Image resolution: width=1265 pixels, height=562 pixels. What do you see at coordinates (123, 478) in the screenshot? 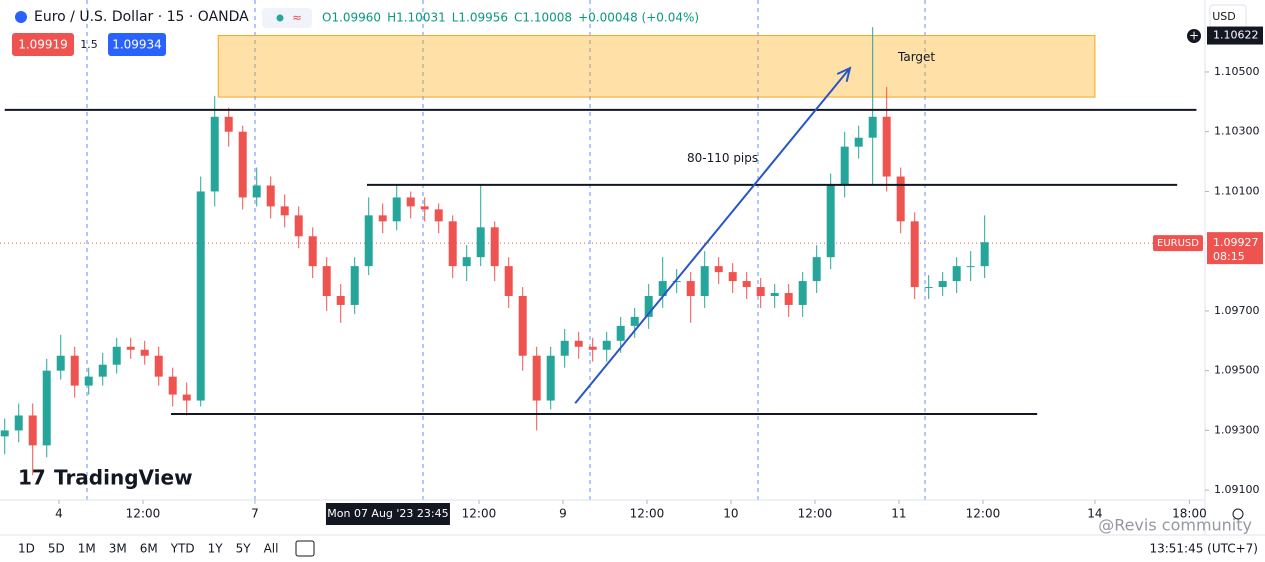
I see `logo: TradingView` at bounding box center [123, 478].